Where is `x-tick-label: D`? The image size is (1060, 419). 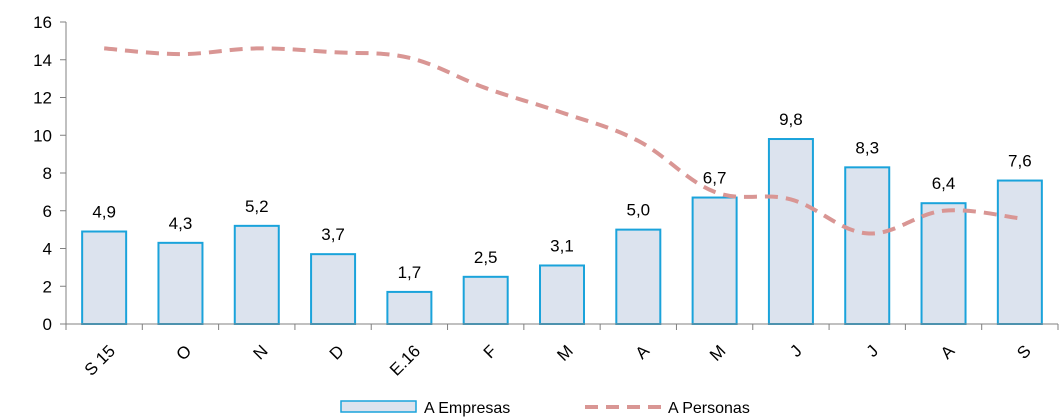 x-tick-label: D is located at coordinates (337, 352).